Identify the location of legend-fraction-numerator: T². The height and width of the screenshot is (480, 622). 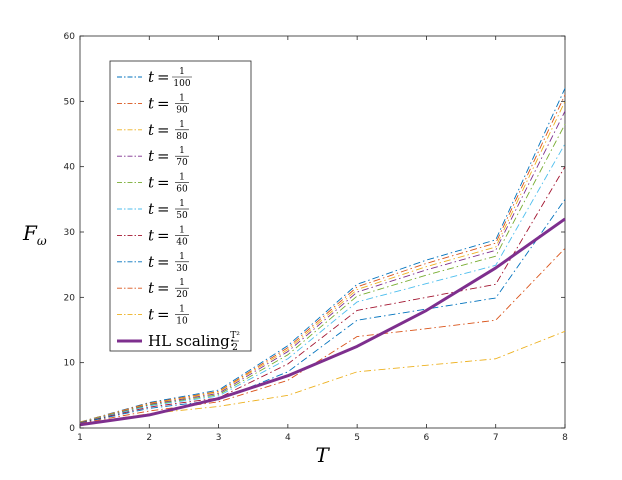
(235, 336).